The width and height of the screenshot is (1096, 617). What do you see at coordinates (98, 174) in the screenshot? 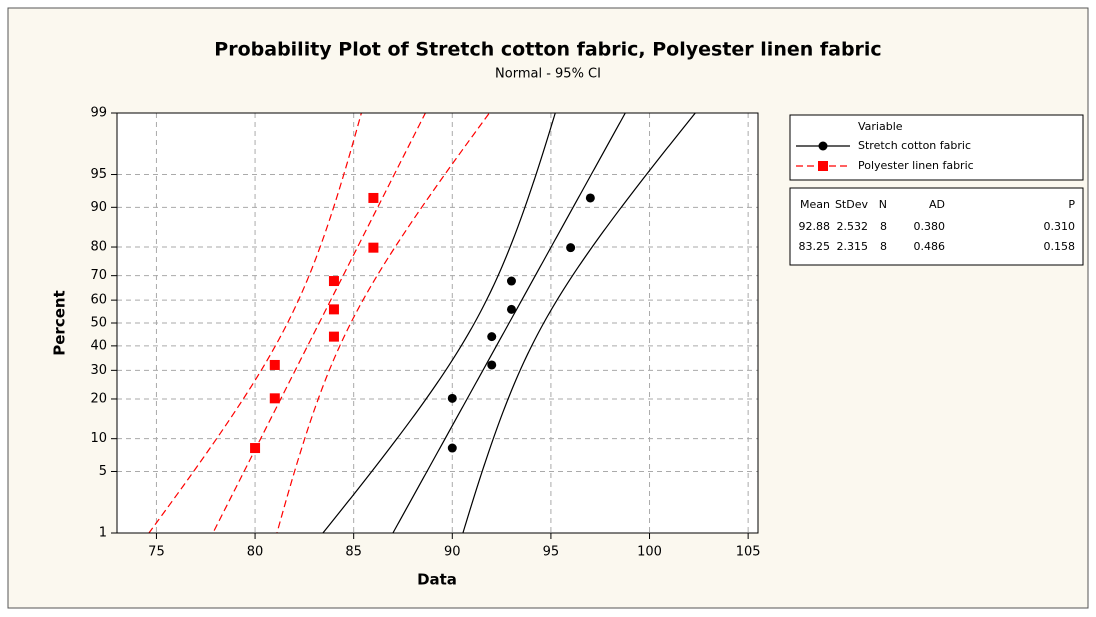
I see `y-tick-label: 95` at bounding box center [98, 174].